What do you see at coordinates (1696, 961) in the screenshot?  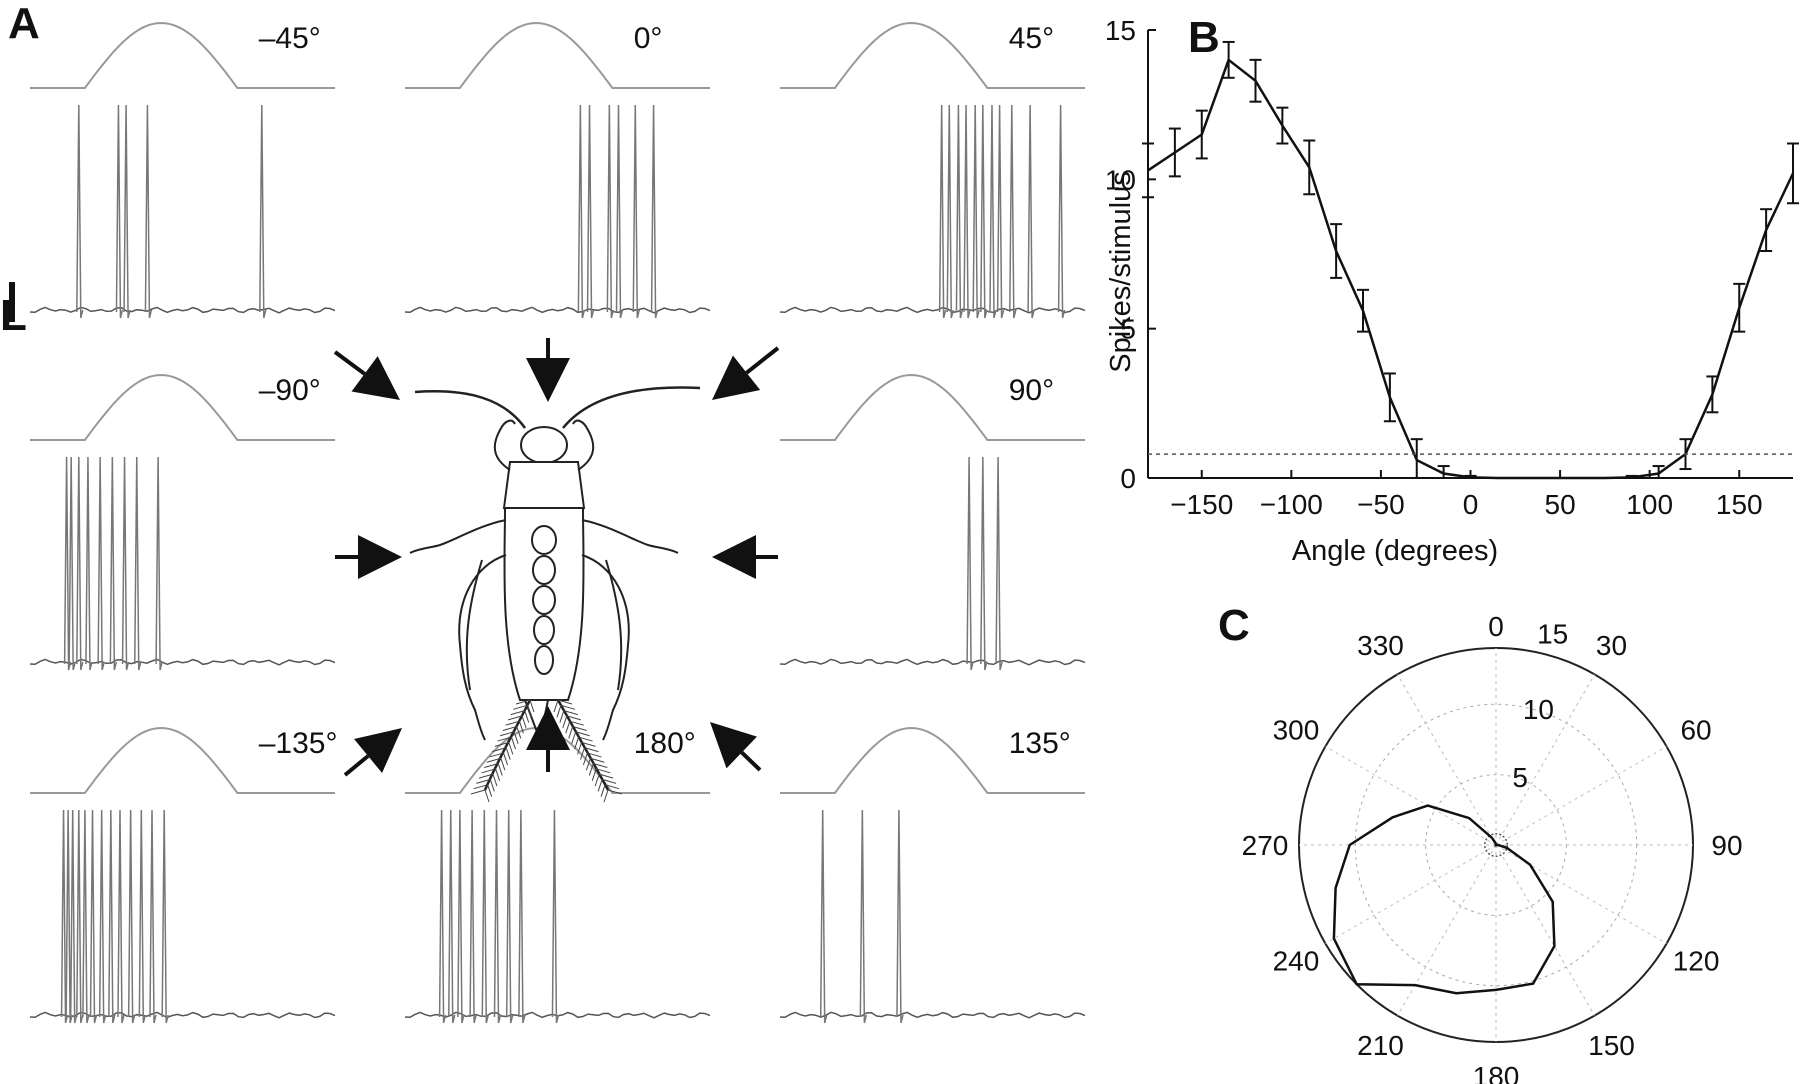 I see `polar-angle-label: 120` at bounding box center [1696, 961].